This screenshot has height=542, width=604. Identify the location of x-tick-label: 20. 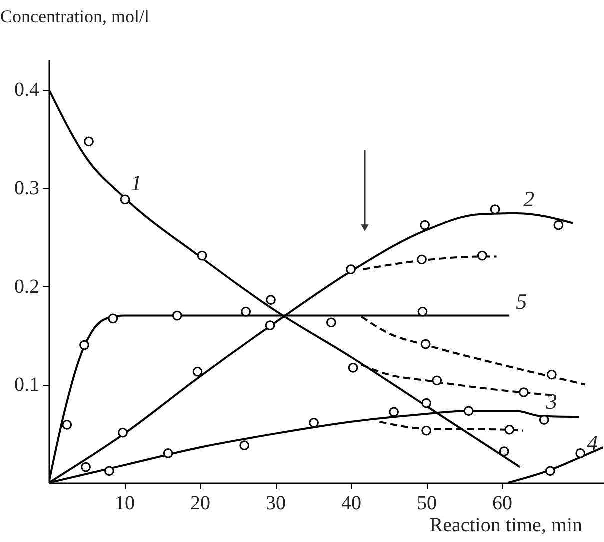
(200, 503).